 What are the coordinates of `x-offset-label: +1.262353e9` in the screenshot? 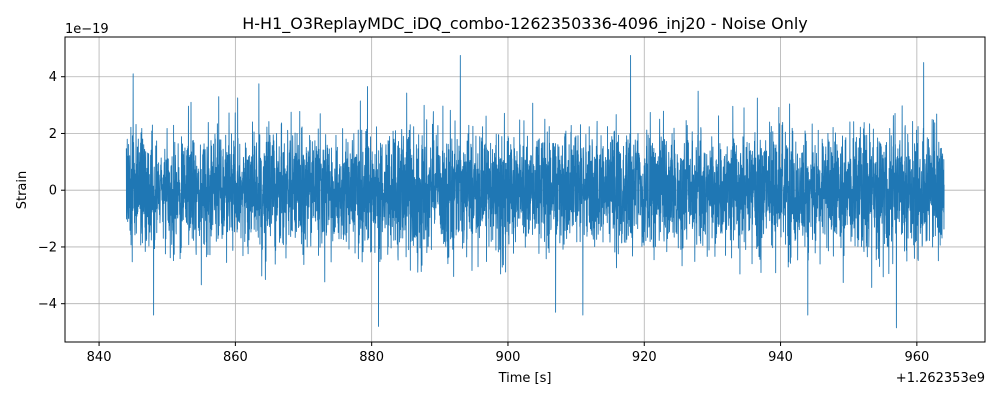 It's located at (940, 378).